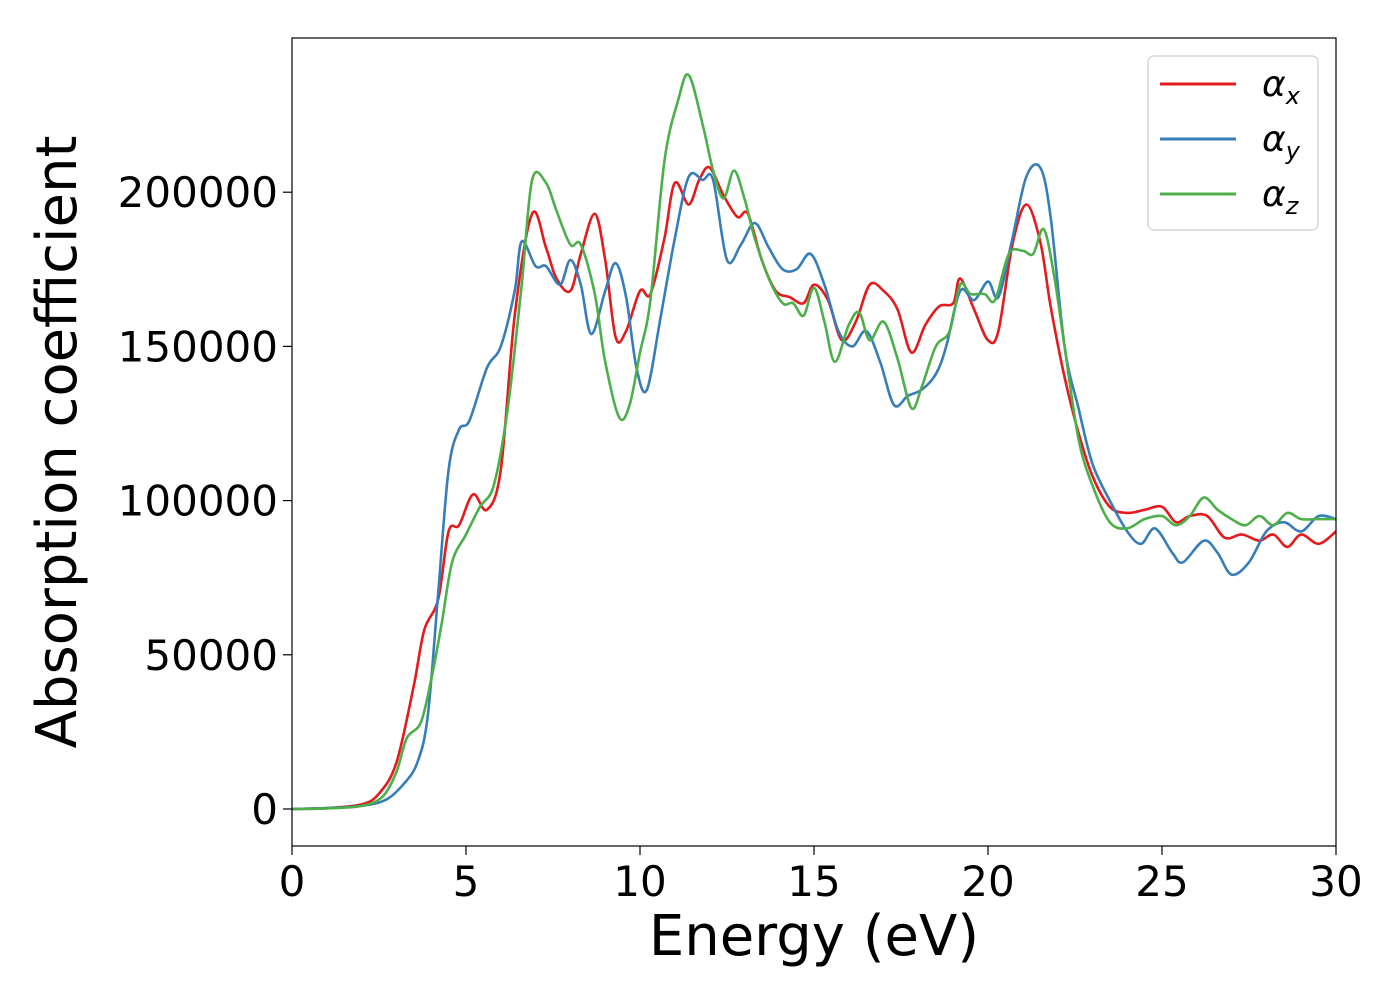  I want to click on y-axis-label: Absorption coefficient, so click(57, 442).